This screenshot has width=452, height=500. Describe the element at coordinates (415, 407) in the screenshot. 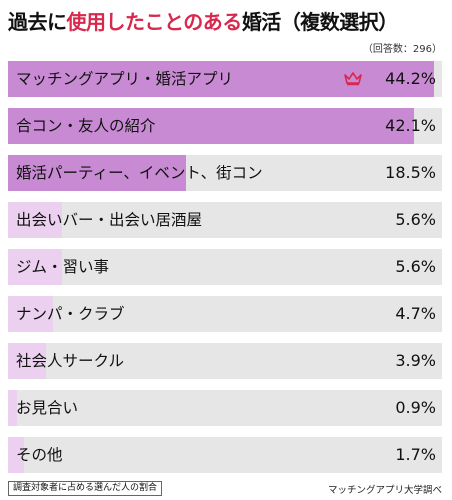

I see `value-label: 0.9%` at that location.